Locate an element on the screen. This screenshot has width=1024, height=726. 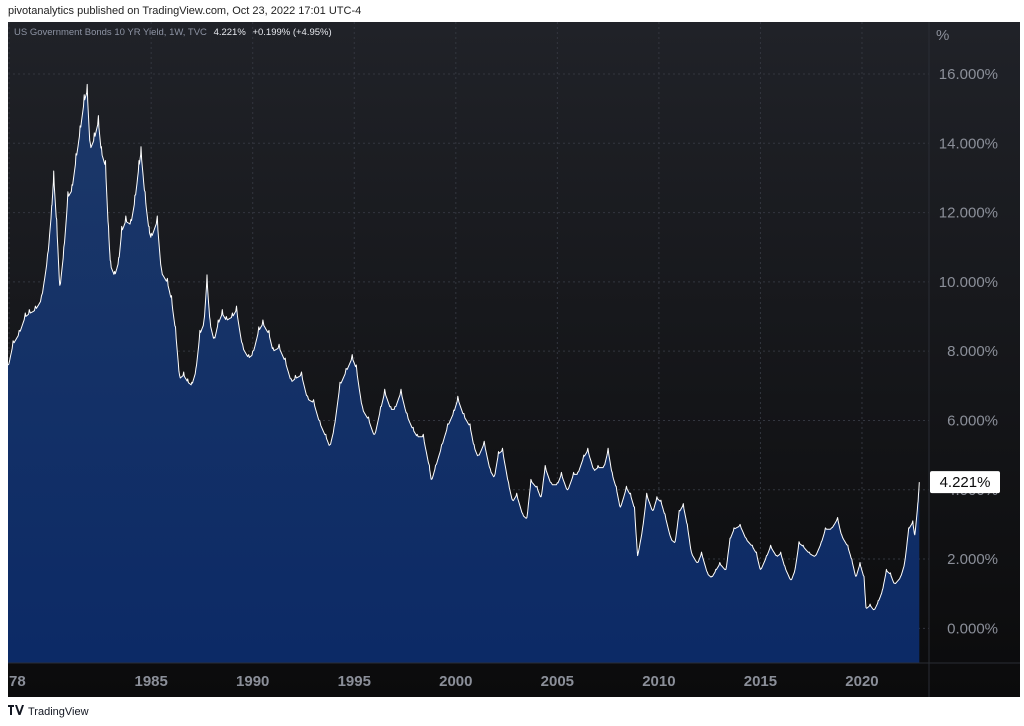
x-tick-label: 2015 is located at coordinates (760, 681).